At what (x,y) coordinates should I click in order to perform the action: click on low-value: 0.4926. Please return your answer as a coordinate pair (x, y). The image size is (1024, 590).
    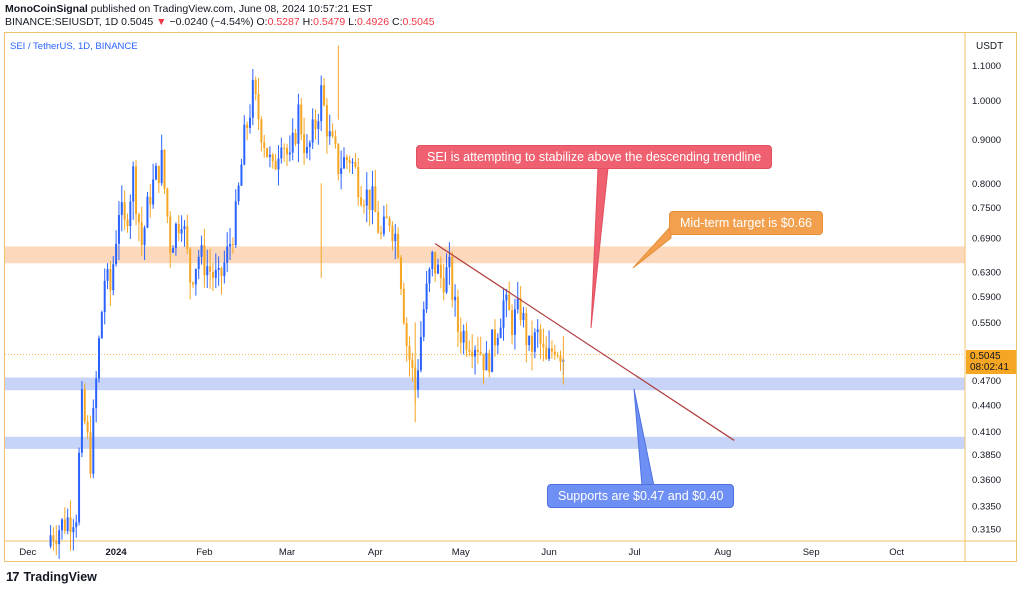
    Looking at the image, I should click on (373, 22).